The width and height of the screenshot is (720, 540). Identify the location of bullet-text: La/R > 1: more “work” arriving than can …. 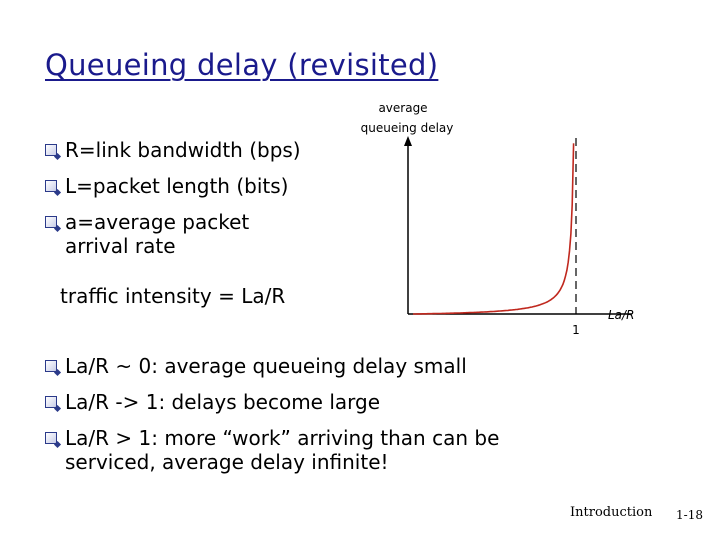
(282, 438).